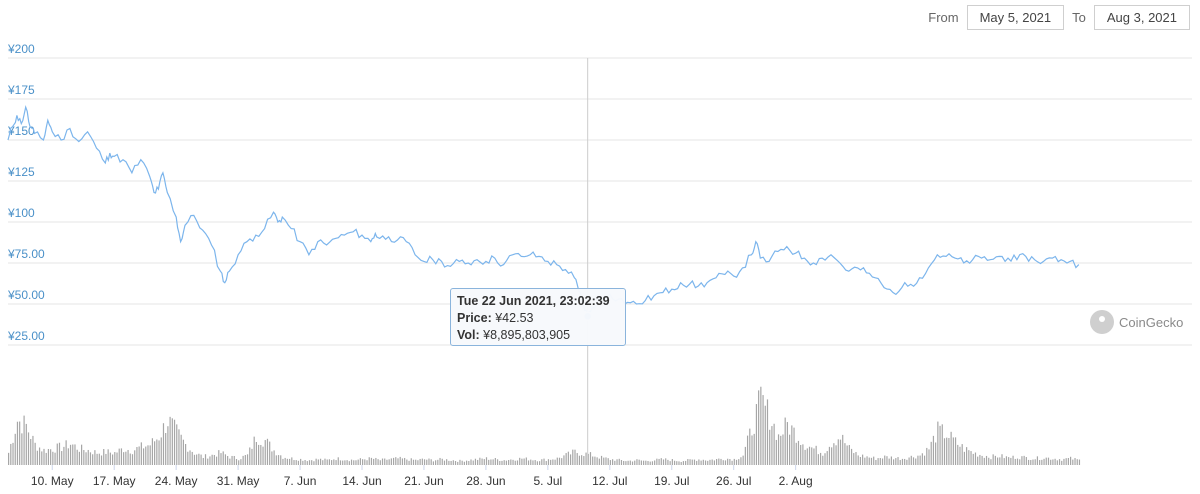 The image size is (1200, 494). Describe the element at coordinates (21, 172) in the screenshot. I see `y-tick-label: ¥125` at that location.